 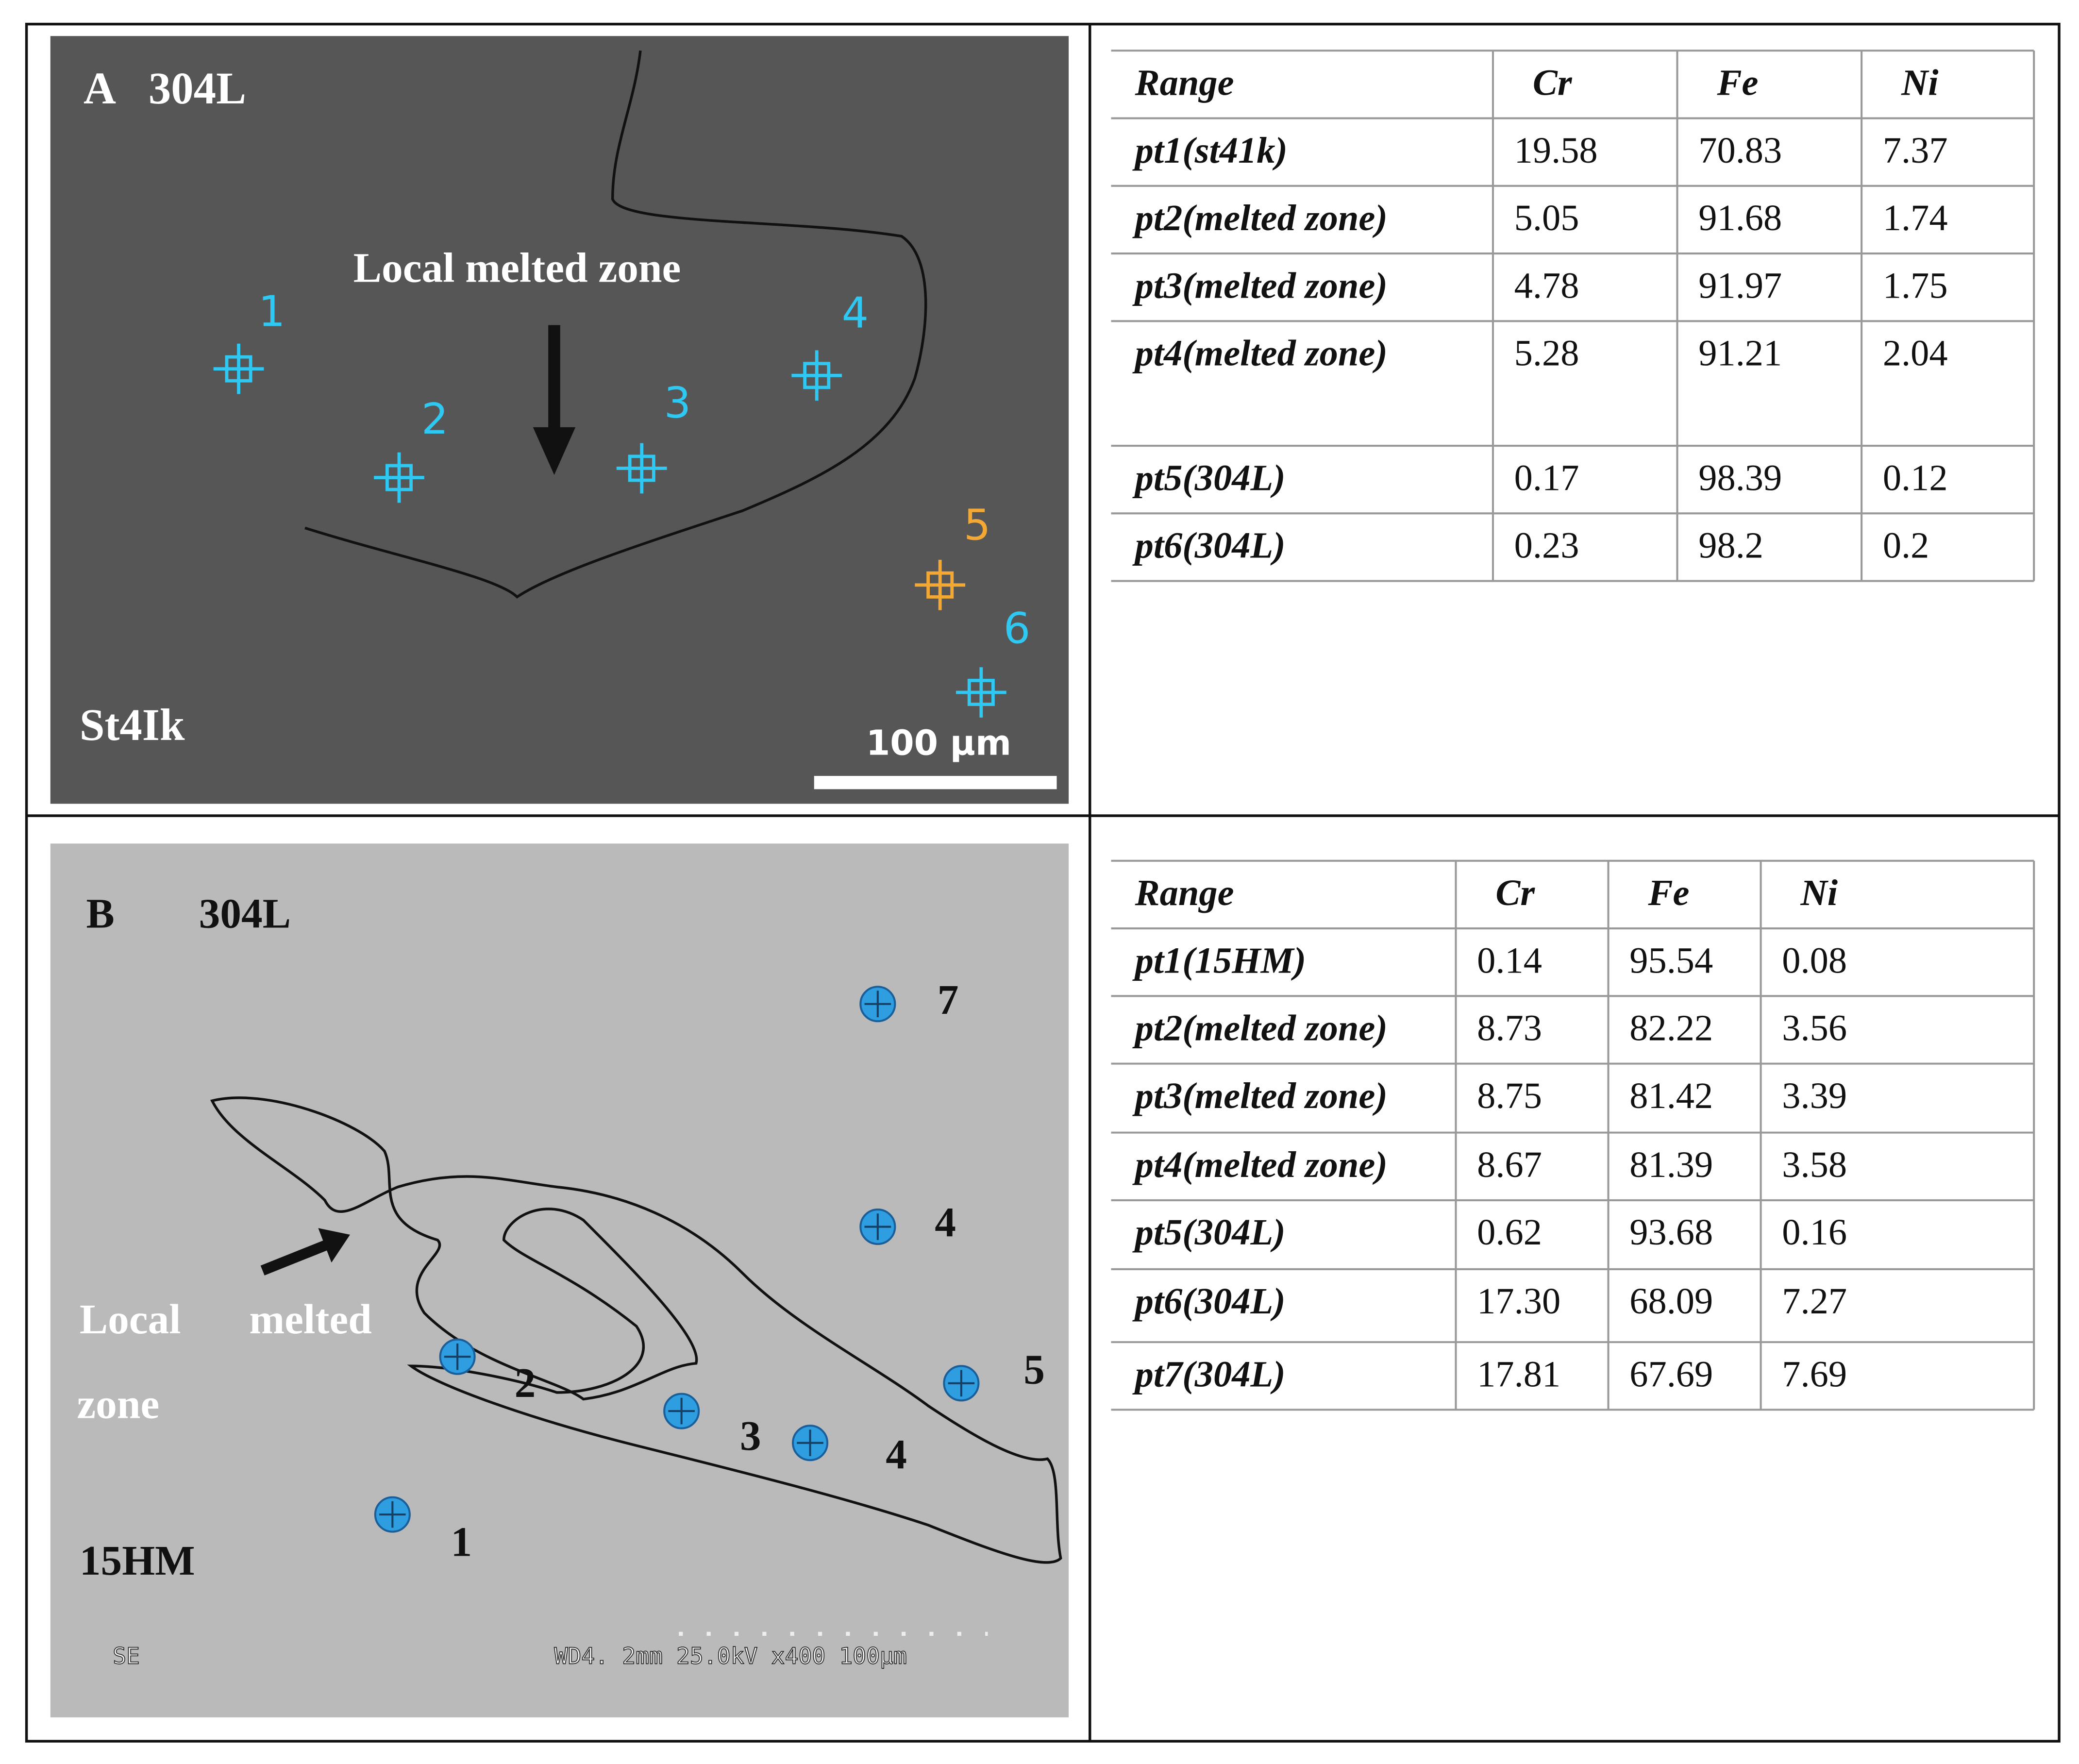 What do you see at coordinates (1518, 1301) in the screenshot?
I see `table-cell: 17.30` at bounding box center [1518, 1301].